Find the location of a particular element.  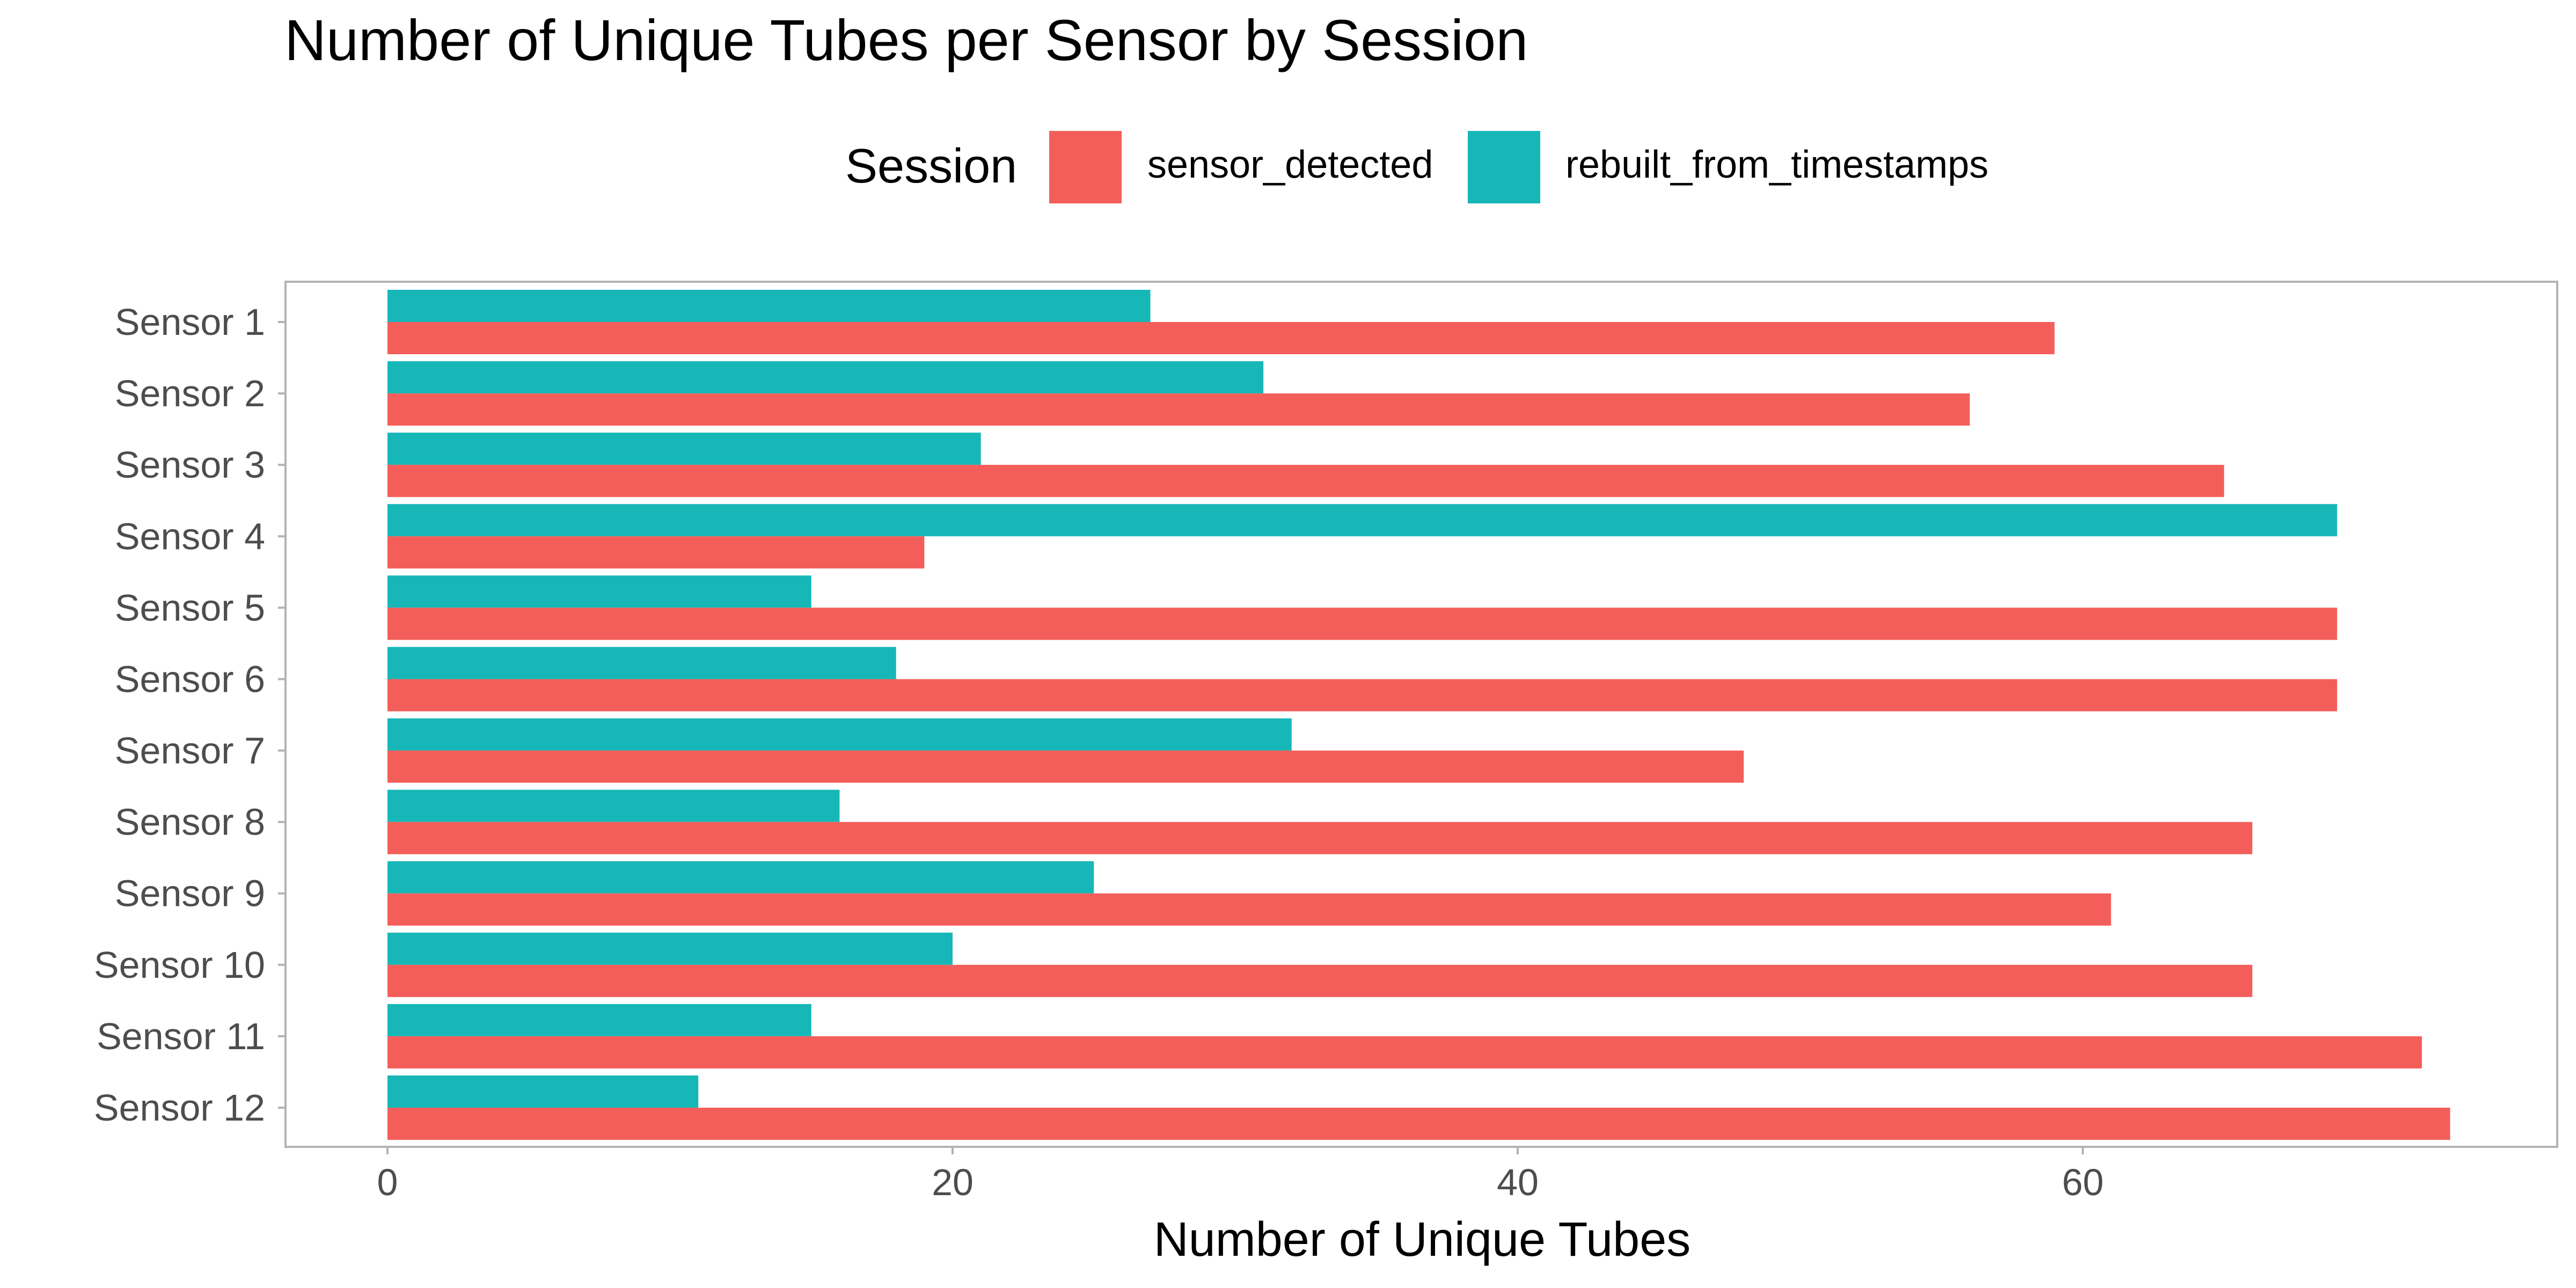

bar-sensor-3-rebuilt-from-timestamps is located at coordinates (684, 449).